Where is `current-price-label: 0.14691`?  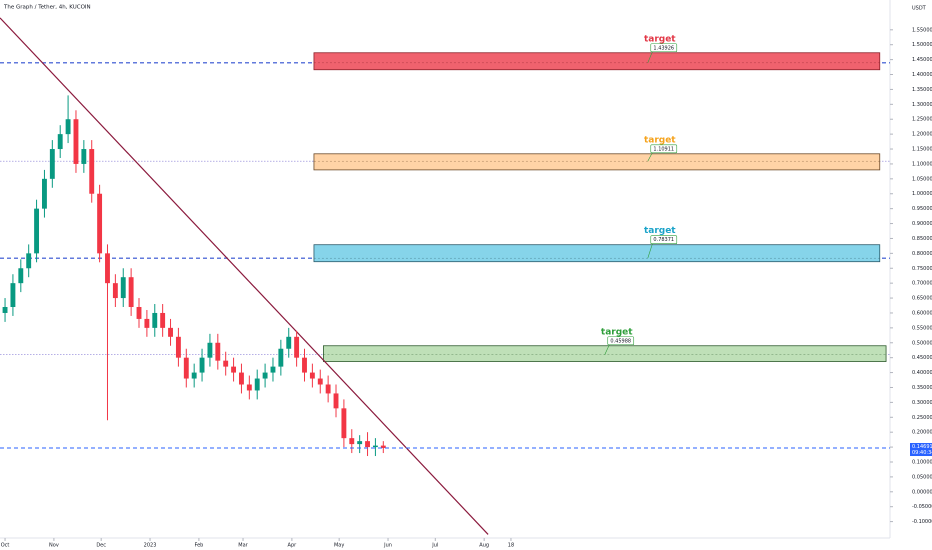 current-price-label: 0.14691 is located at coordinates (922, 447).